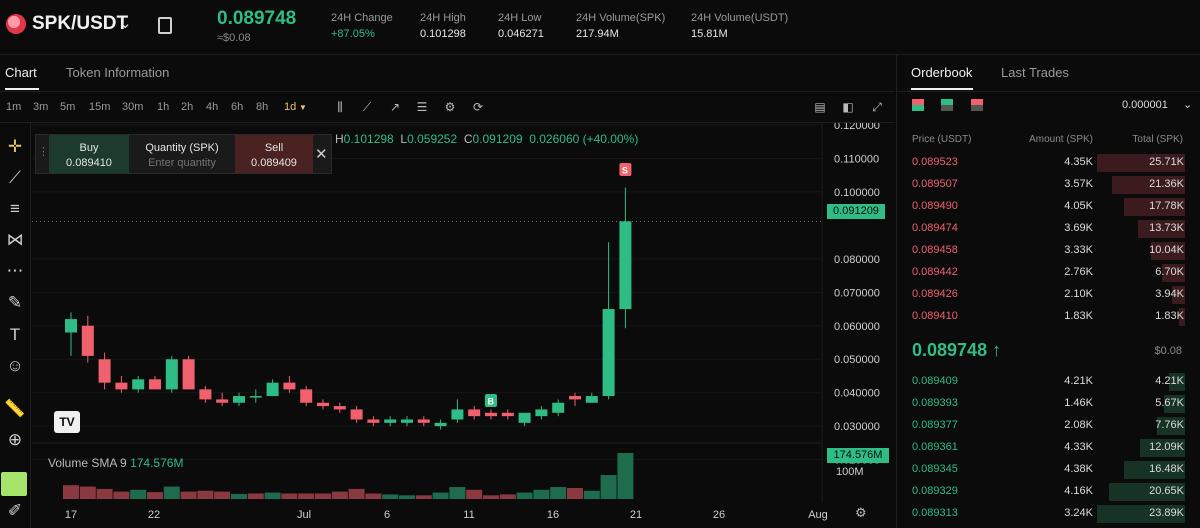 This screenshot has width=1200, height=528. What do you see at coordinates (861, 512) in the screenshot?
I see `settings-gear-icon: ⚙` at bounding box center [861, 512].